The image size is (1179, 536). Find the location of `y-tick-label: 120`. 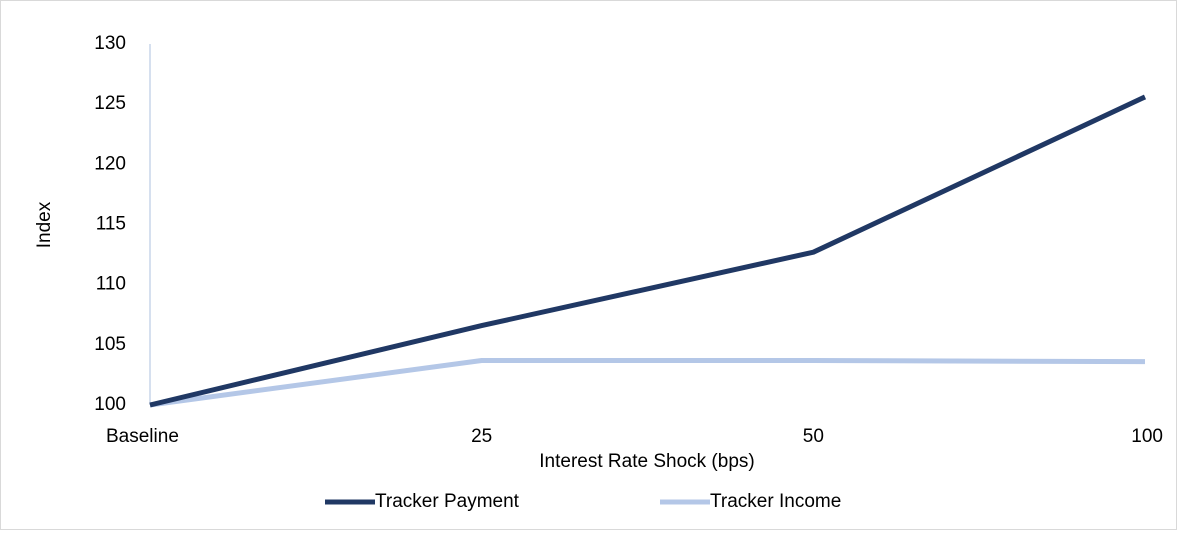

y-tick-label: 120 is located at coordinates (110, 163).